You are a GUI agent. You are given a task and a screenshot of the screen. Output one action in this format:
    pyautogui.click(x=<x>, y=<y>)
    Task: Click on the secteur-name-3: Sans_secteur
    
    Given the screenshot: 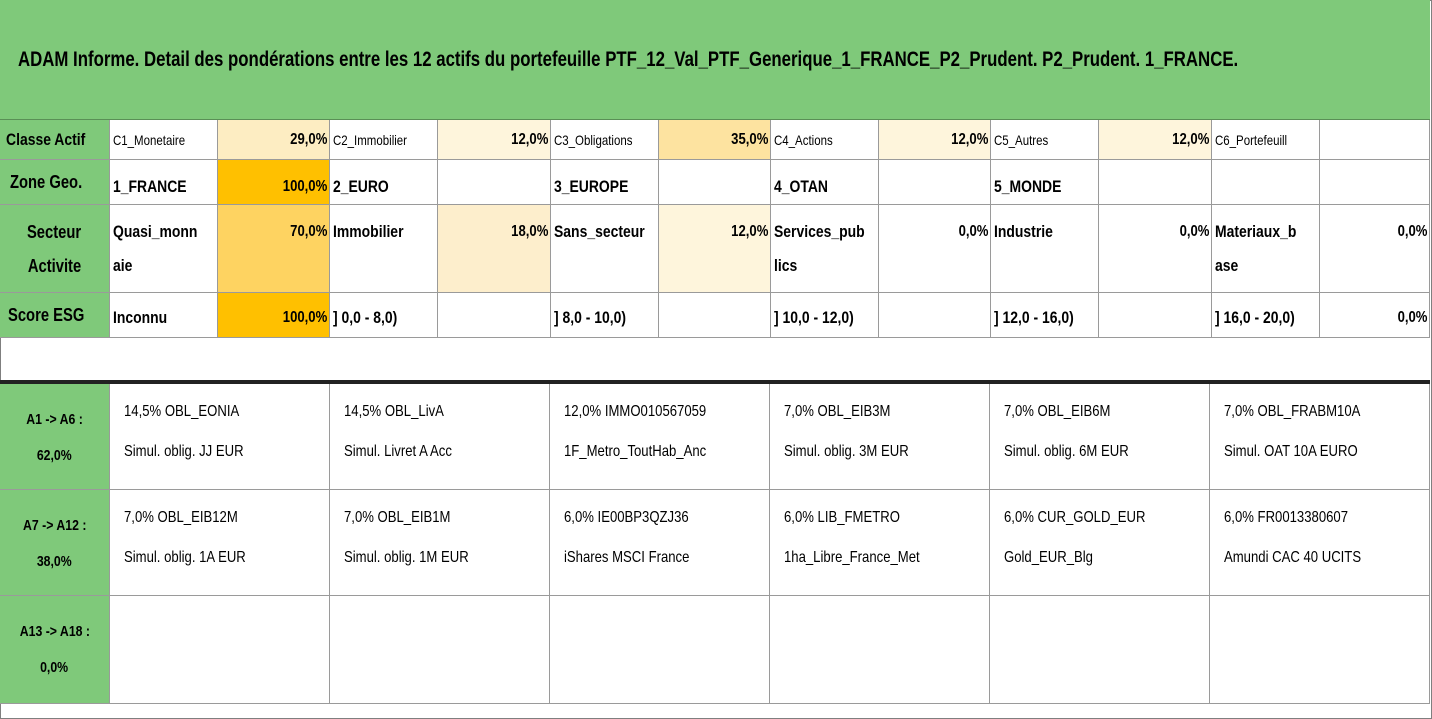 What is the action you would take?
    pyautogui.click(x=605, y=249)
    